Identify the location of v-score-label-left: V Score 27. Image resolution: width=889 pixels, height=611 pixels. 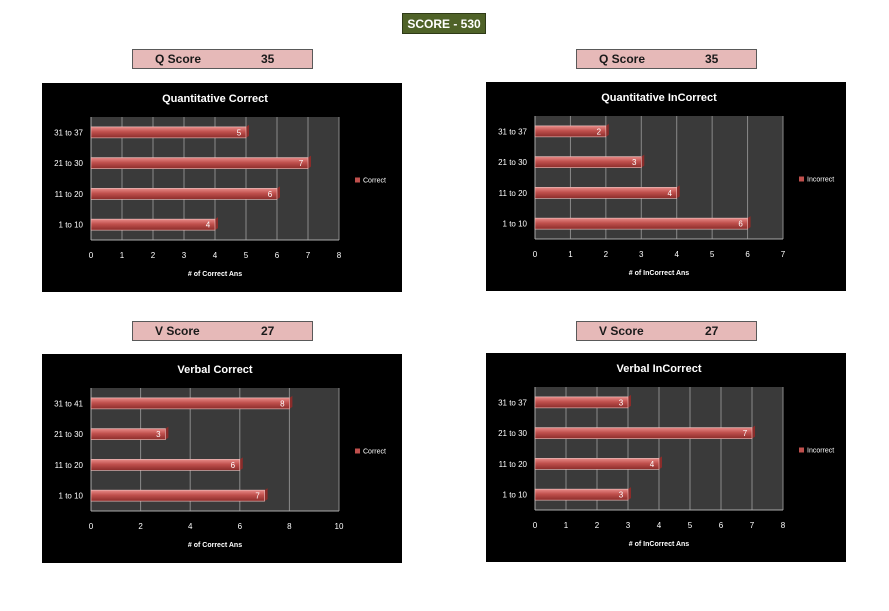
(222, 331).